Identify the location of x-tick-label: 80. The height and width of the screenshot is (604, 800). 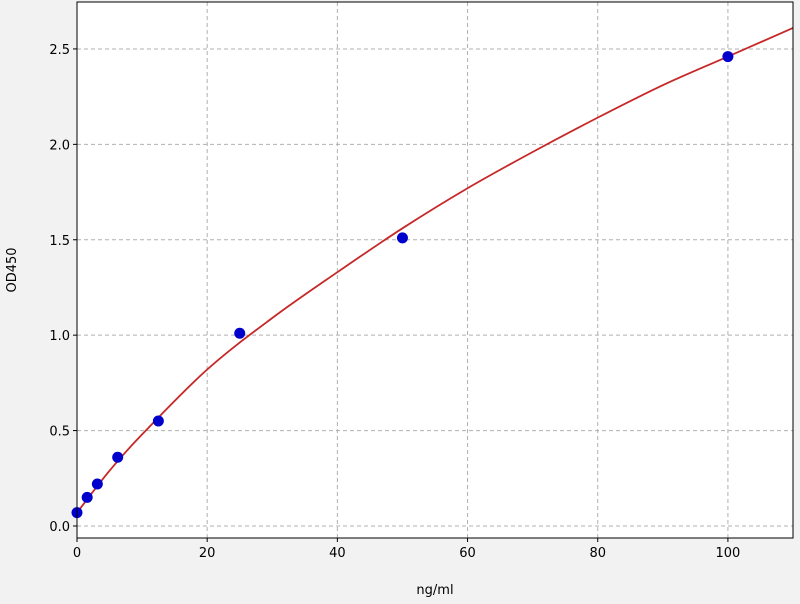
(597, 553).